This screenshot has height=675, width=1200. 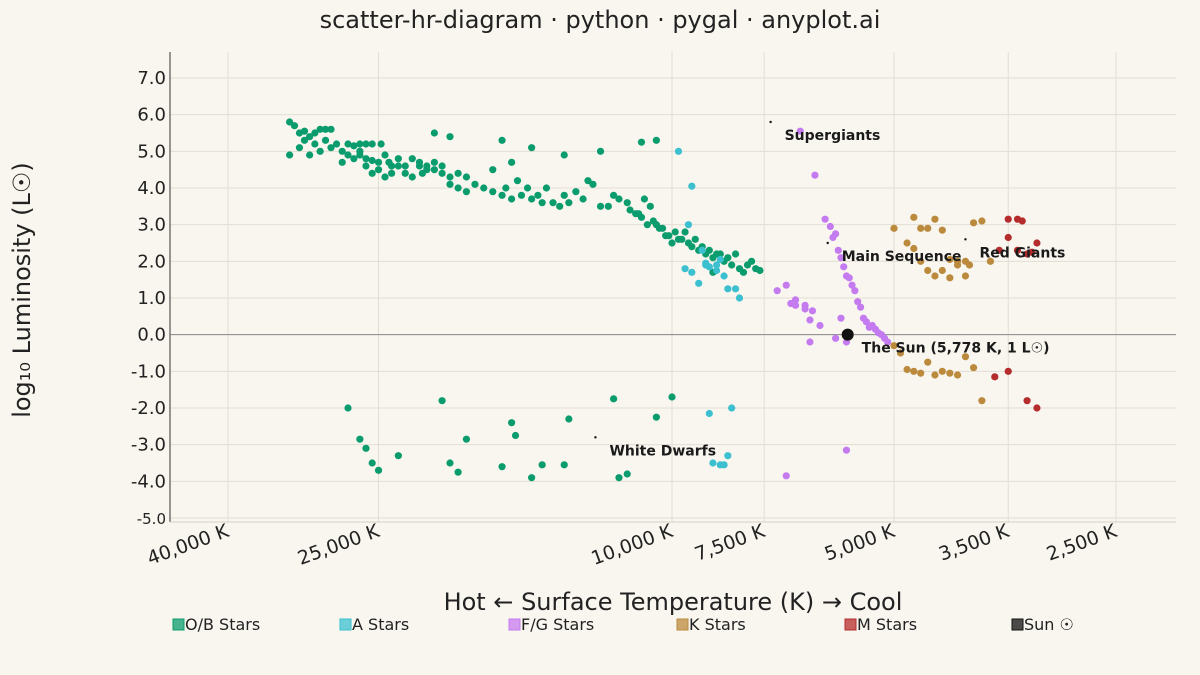 What do you see at coordinates (148, 445) in the screenshot?
I see `y-tick-label: -3.0` at bounding box center [148, 445].